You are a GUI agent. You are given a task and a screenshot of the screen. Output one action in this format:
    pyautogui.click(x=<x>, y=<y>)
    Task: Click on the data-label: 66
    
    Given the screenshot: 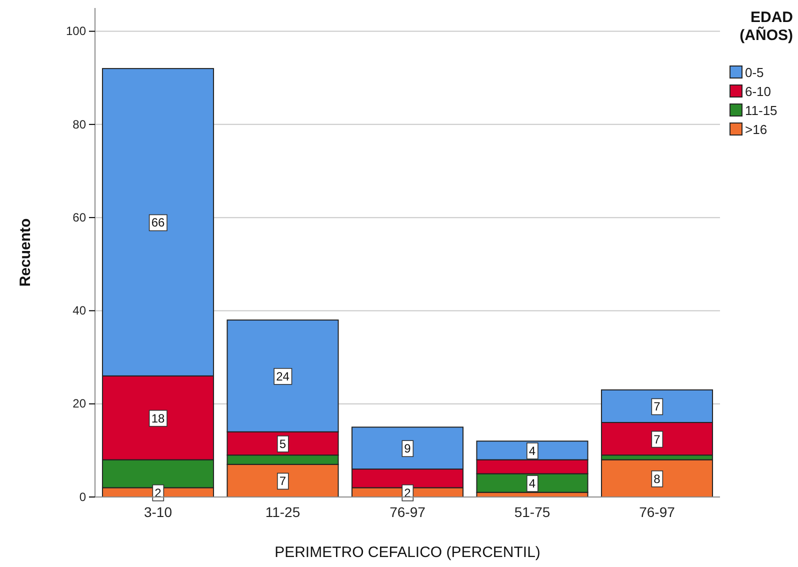 What is the action you would take?
    pyautogui.click(x=158, y=223)
    